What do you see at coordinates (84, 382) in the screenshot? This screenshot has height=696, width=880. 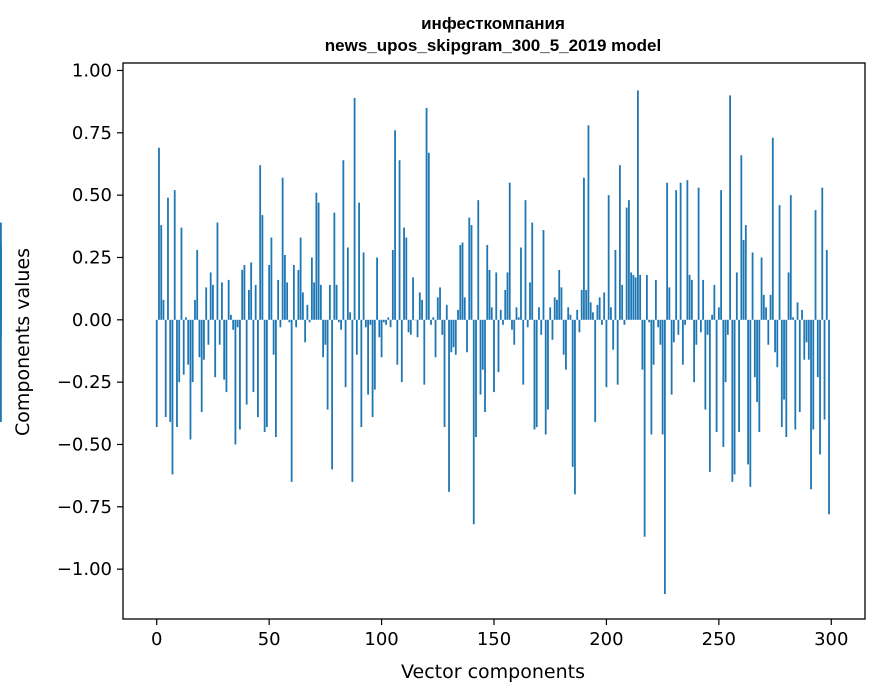 I see `y-tick-label: −0.25` at bounding box center [84, 382].